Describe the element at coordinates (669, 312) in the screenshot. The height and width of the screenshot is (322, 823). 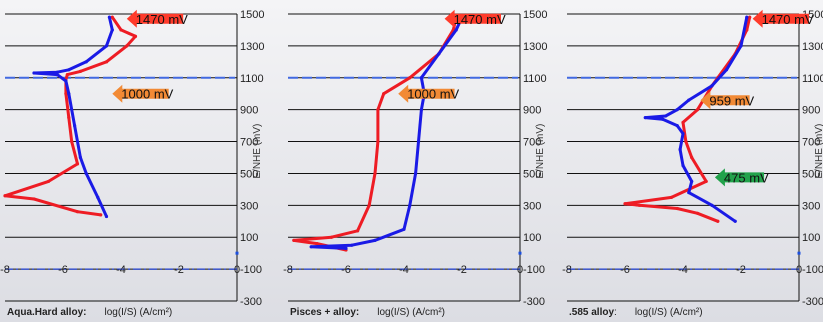
I see `x-axis-label: log(I/S) (A/cm²)` at that location.